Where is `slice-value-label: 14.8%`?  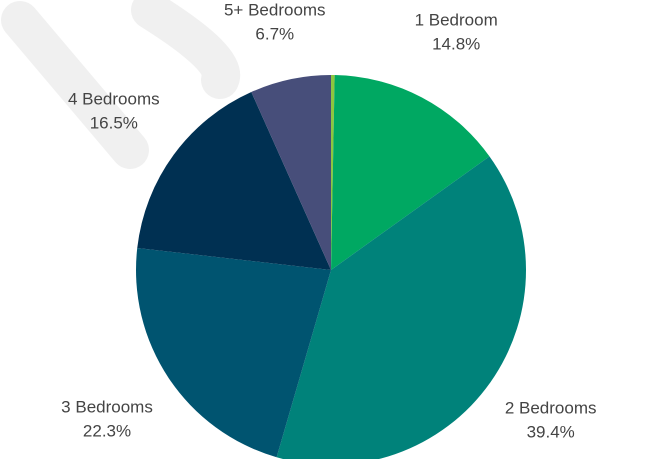 slice-value-label: 14.8% is located at coordinates (456, 43).